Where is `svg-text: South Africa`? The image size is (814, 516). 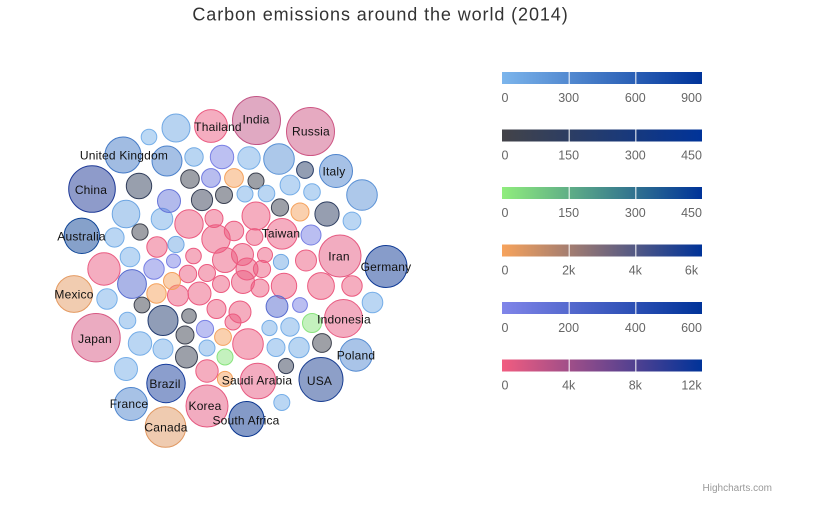
svg-text: South Africa is located at coordinates (245, 421).